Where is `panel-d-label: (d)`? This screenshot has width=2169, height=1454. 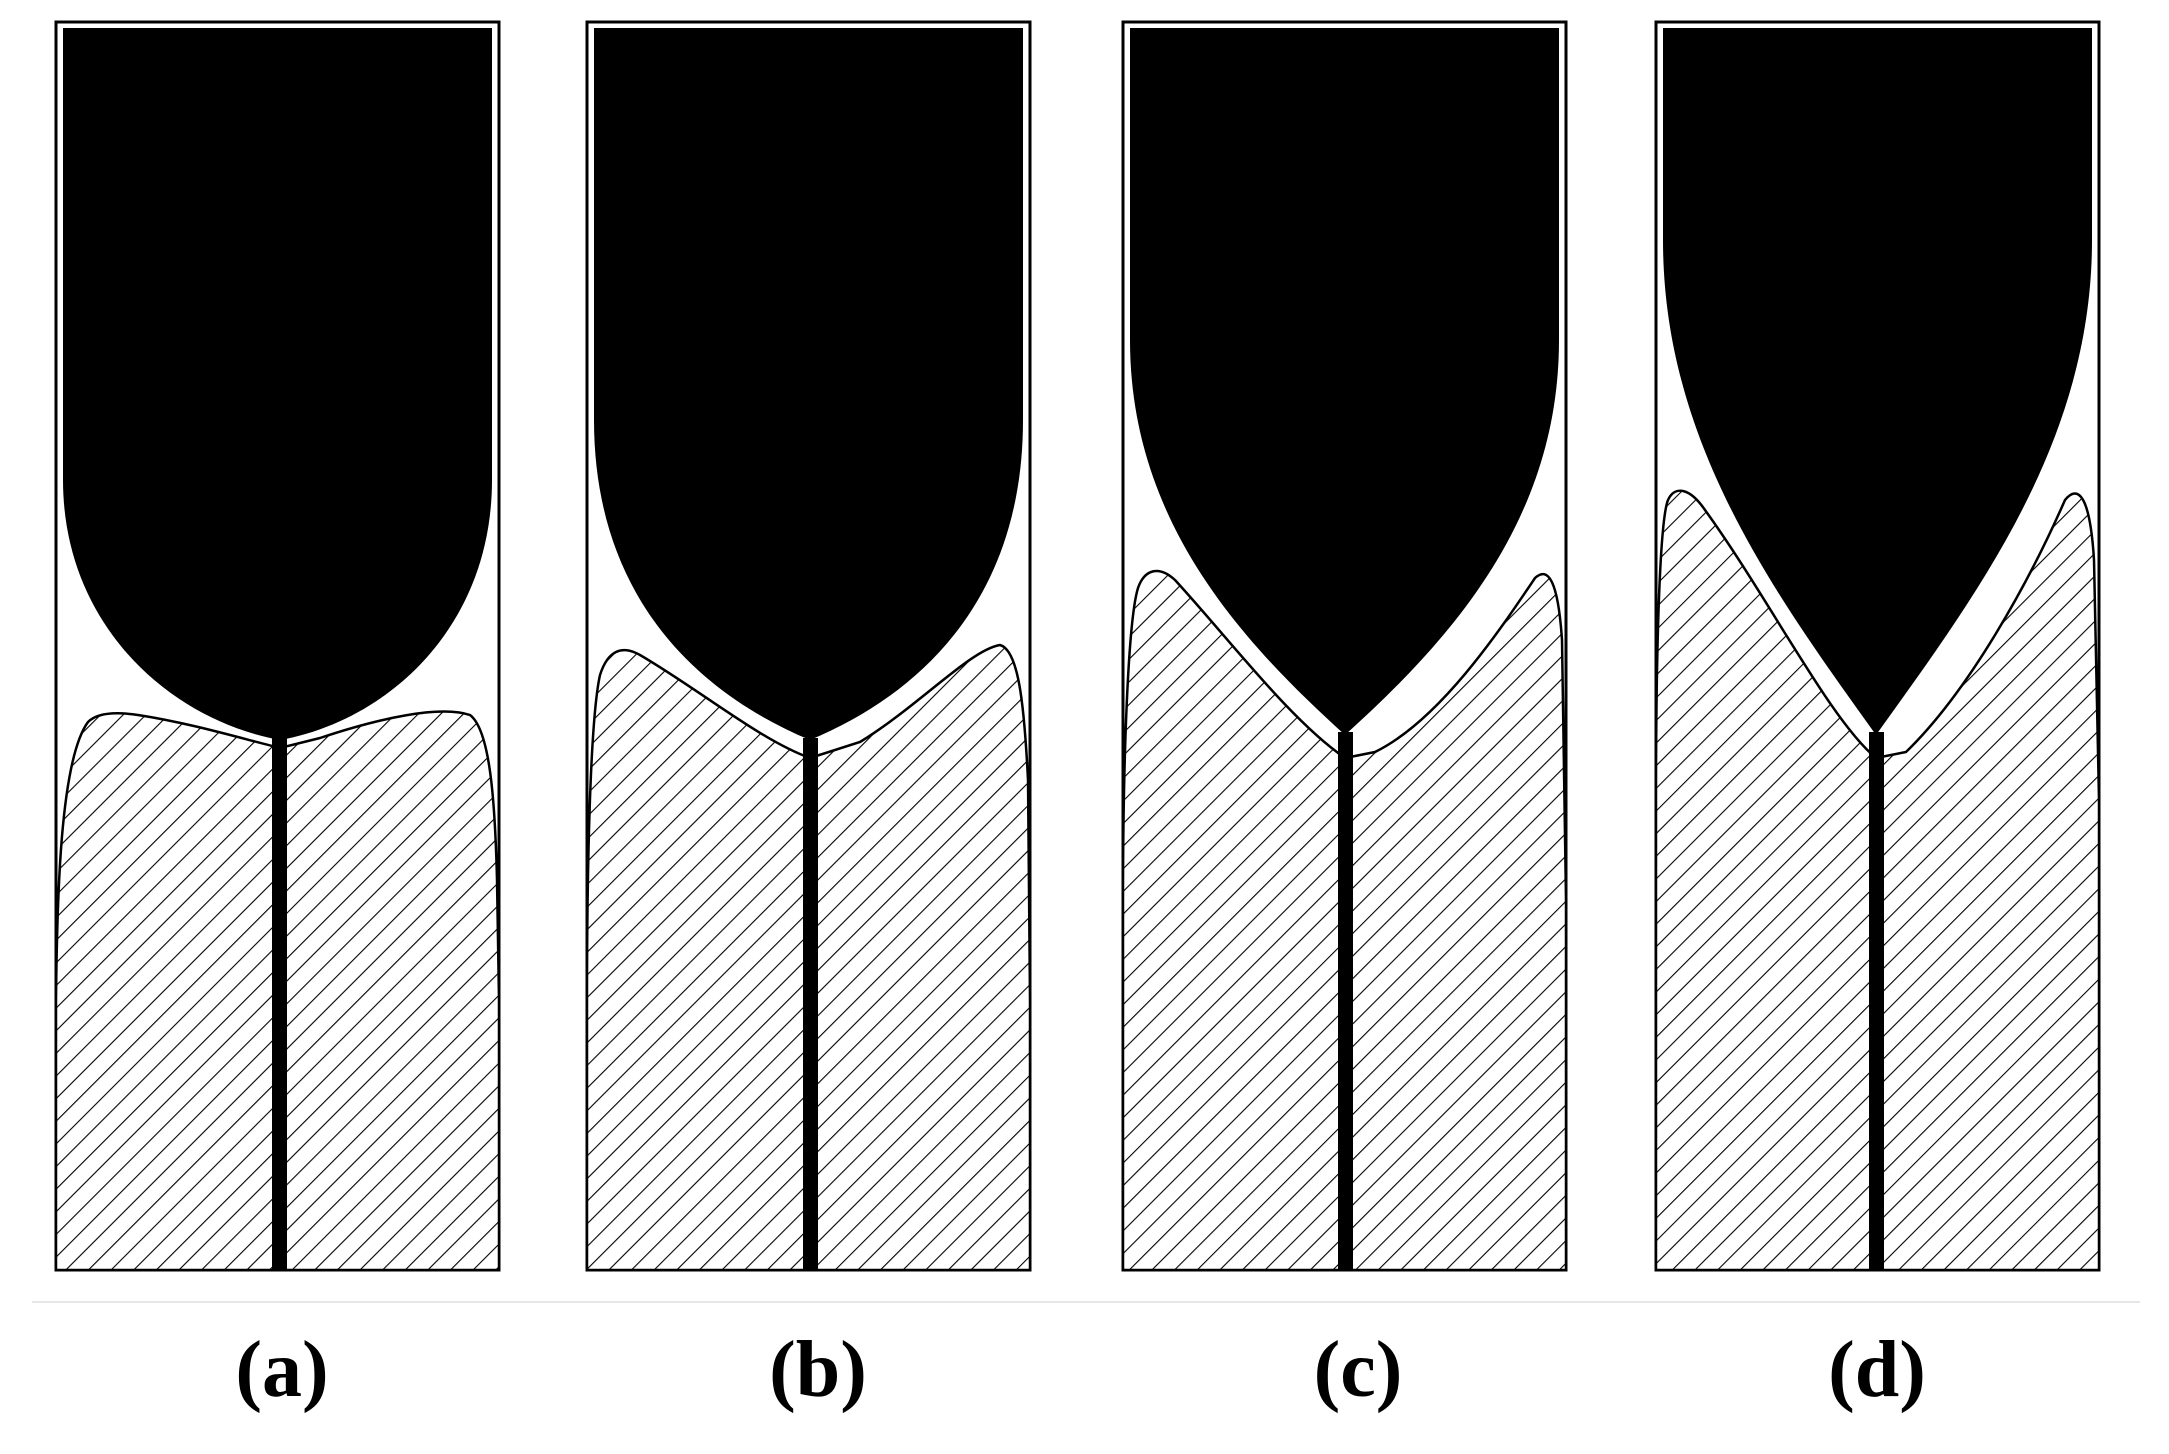
panel-d-label: (d) is located at coordinates (1877, 1370).